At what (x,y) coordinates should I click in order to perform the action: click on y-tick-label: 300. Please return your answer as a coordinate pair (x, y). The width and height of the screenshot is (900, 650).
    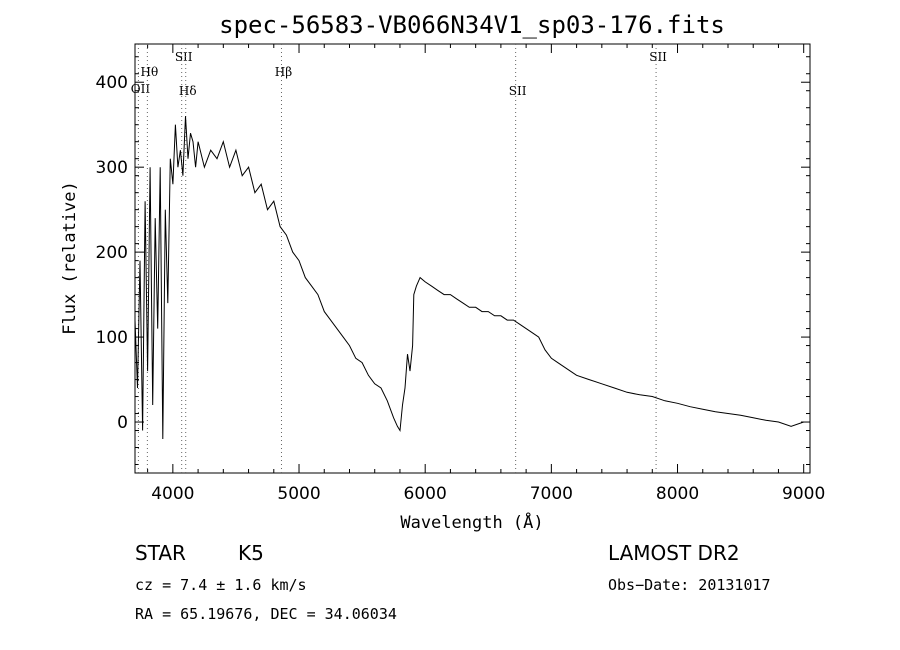
    Looking at the image, I should click on (112, 168).